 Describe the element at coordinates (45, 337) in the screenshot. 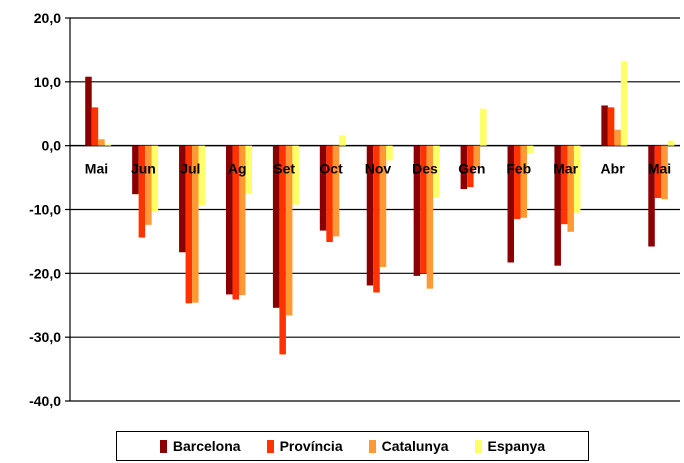

I see `y-tick-label: -30,0` at that location.